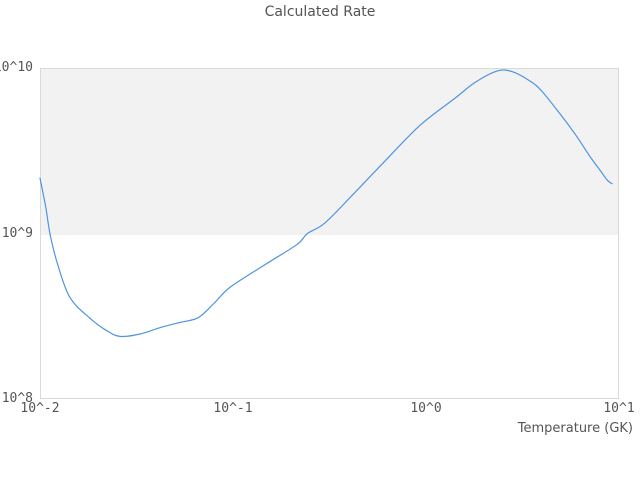 Image resolution: width=640 pixels, height=480 pixels. I want to click on y-tick-label-1e9: 10^9, so click(17, 233).